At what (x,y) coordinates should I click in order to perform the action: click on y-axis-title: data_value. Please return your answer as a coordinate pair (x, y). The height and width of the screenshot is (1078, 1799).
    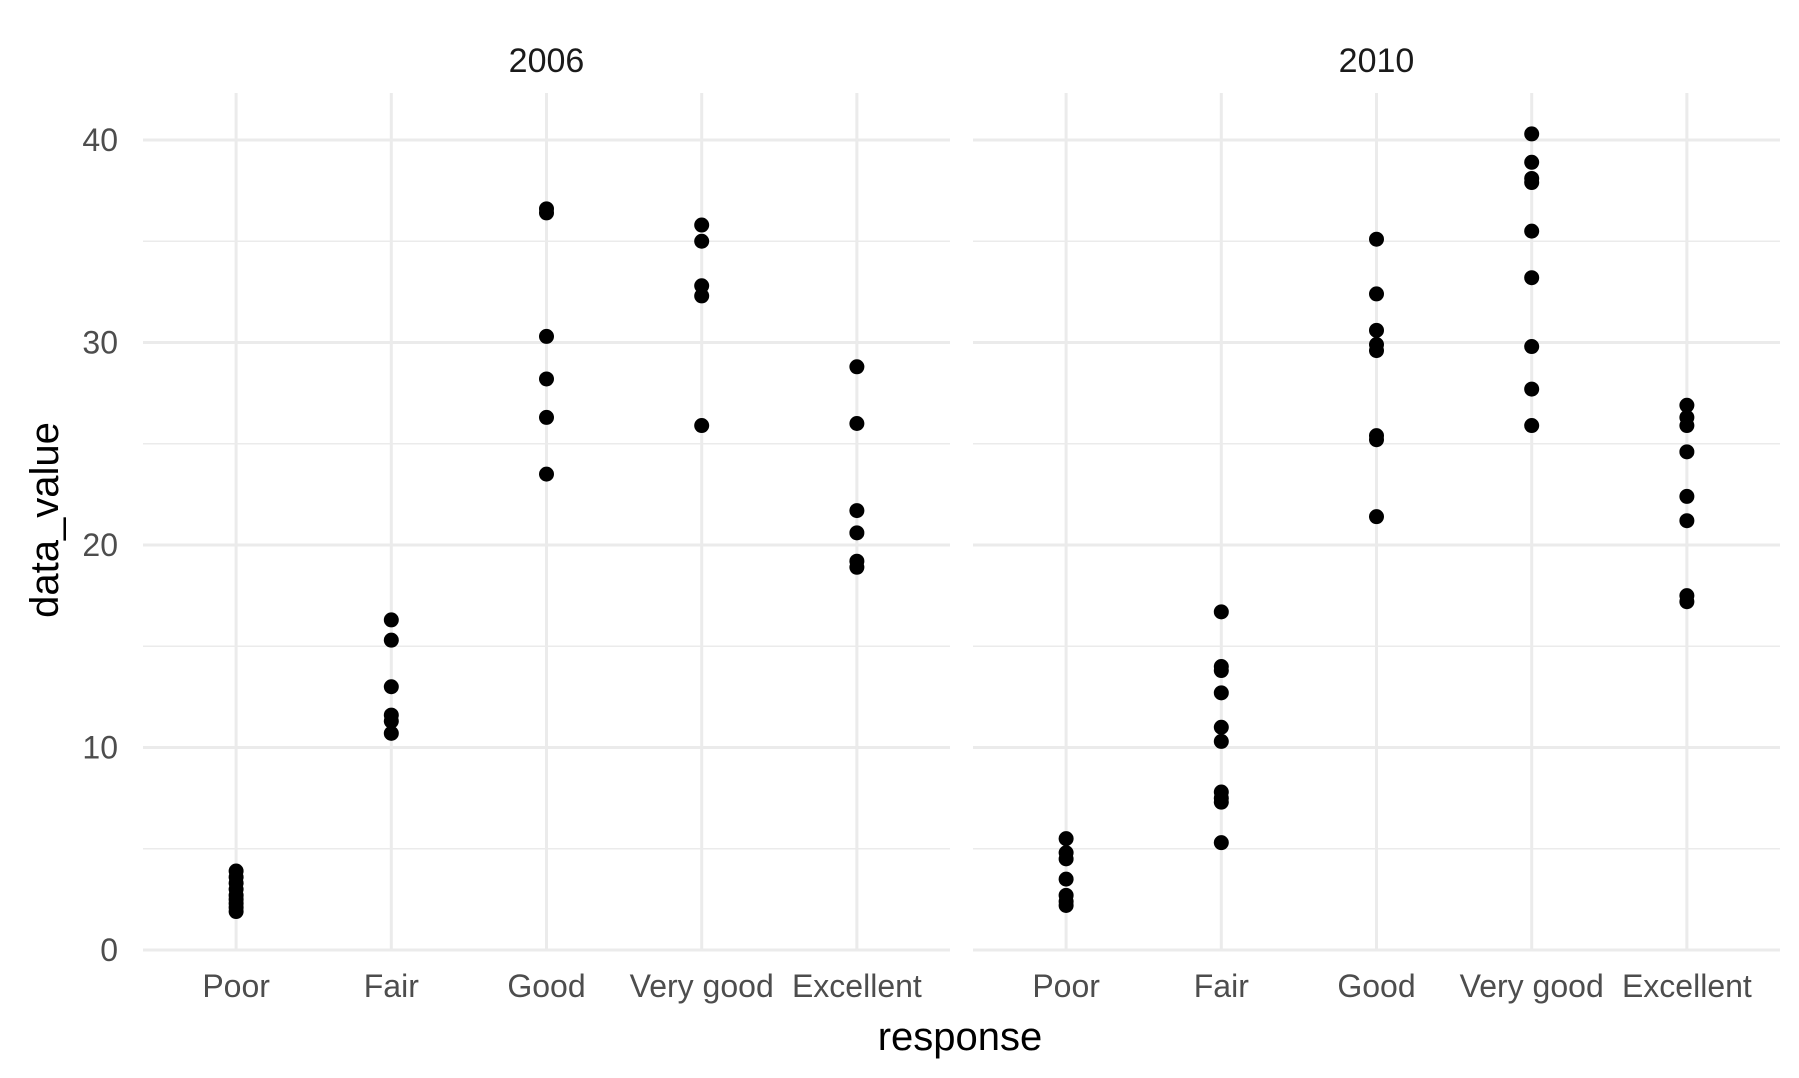
    Looking at the image, I should click on (45, 520).